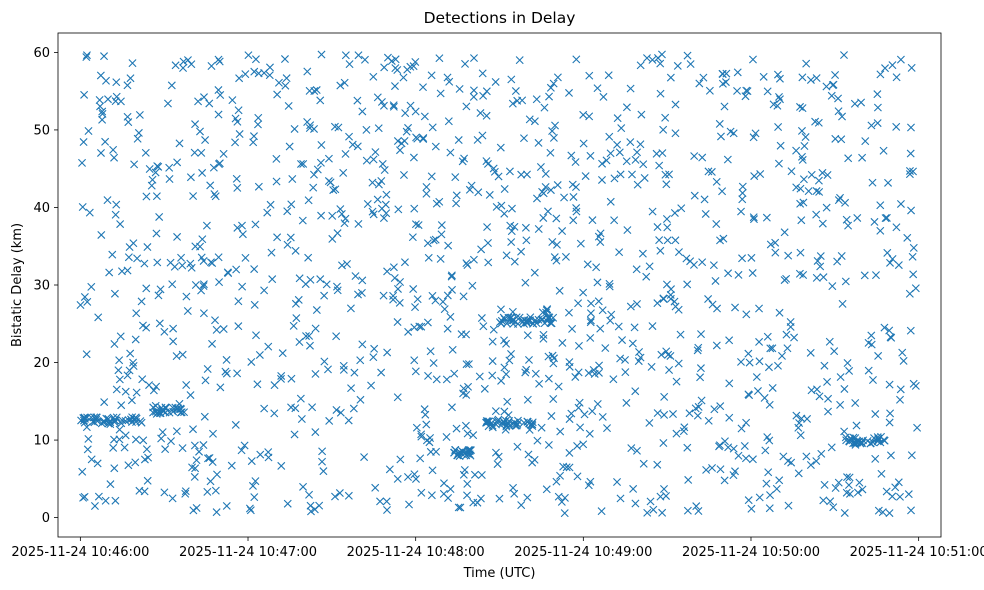 The height and width of the screenshot is (590, 984). I want to click on y-axis-label: Bistatic Delay (km), so click(17, 285).